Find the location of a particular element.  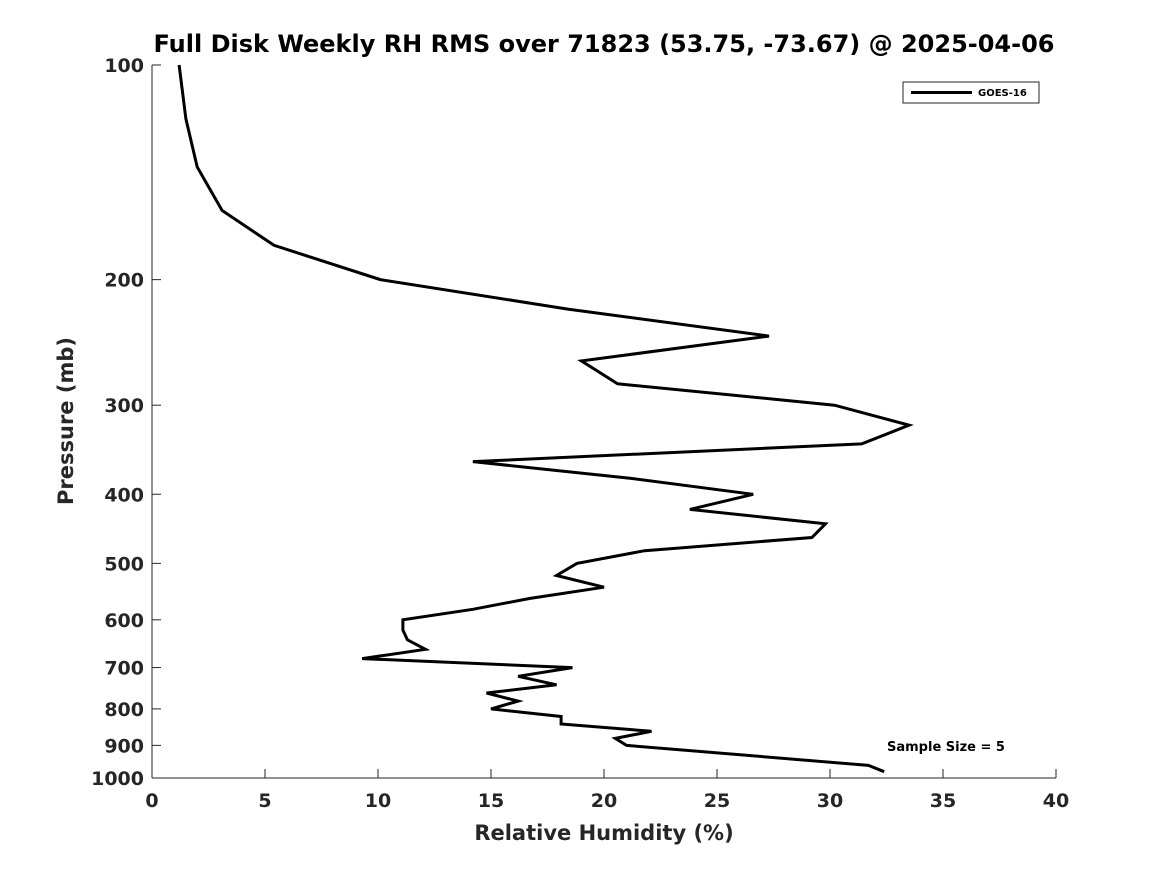

y-tick-label: 800 is located at coordinates (124, 710).